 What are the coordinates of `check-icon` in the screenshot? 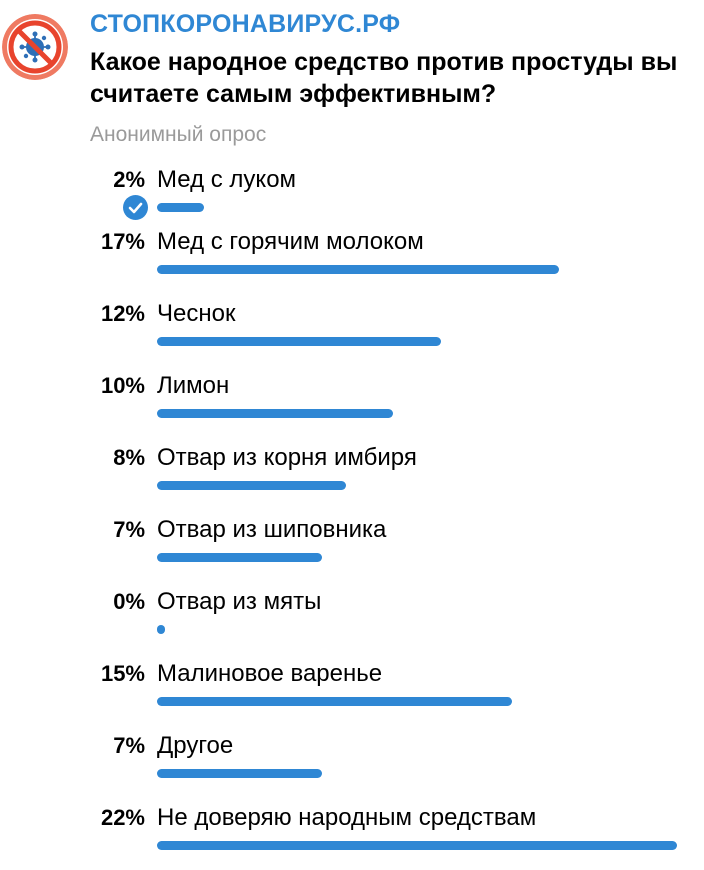 It's located at (135, 207).